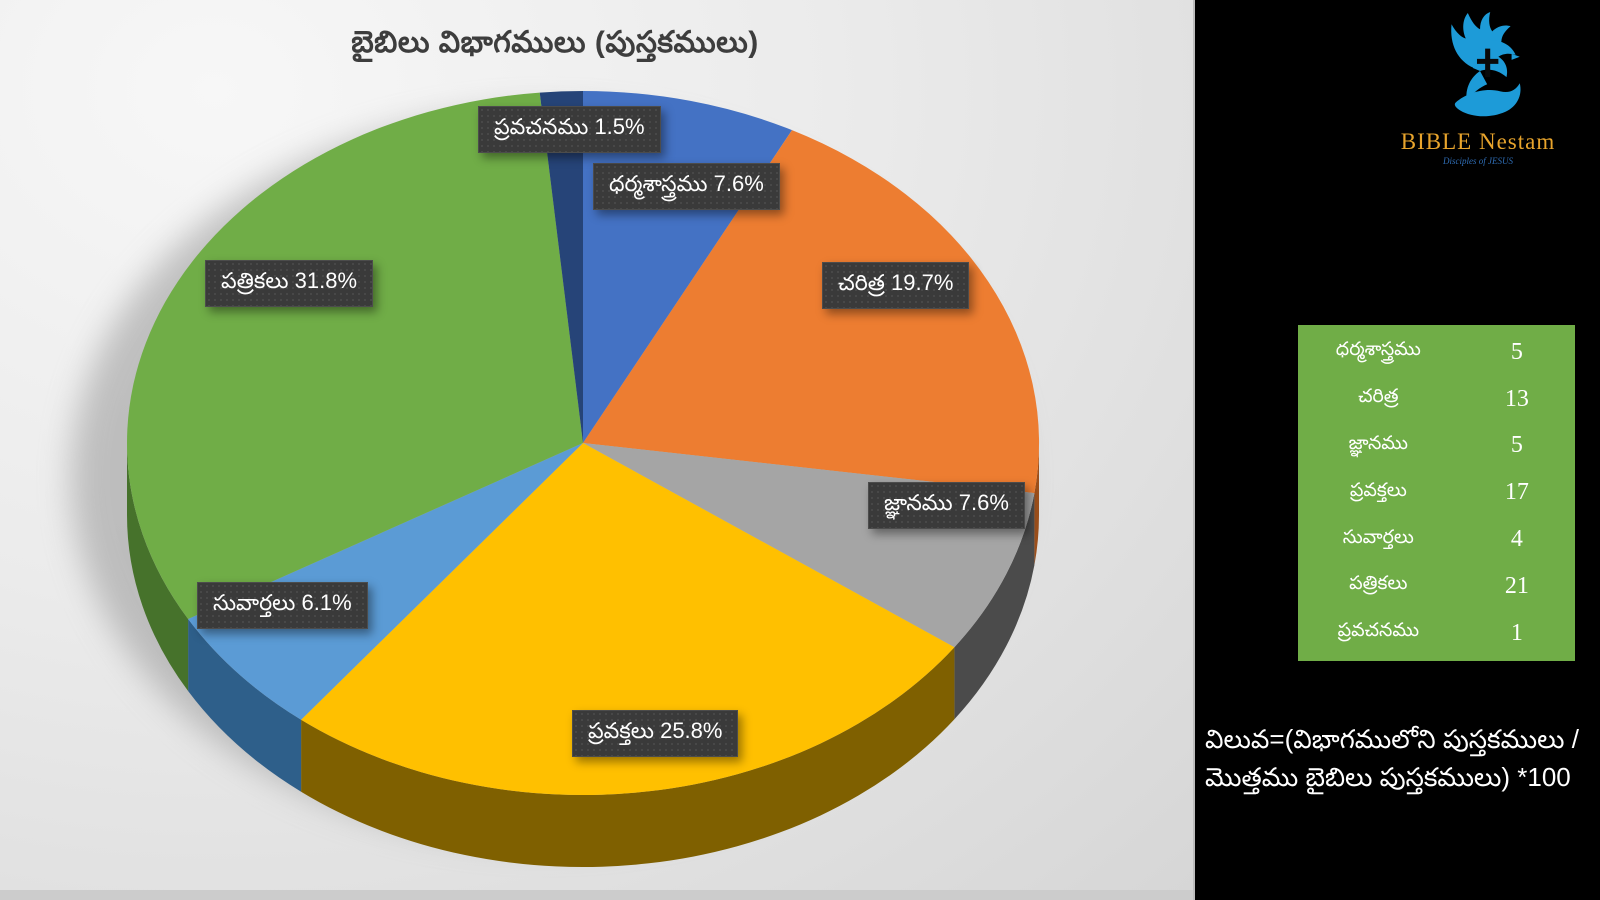 This screenshot has height=900, width=1600. Describe the element at coordinates (282, 605) in the screenshot. I see `pie-data-label-4: సువార్తలు 6.1%` at that location.